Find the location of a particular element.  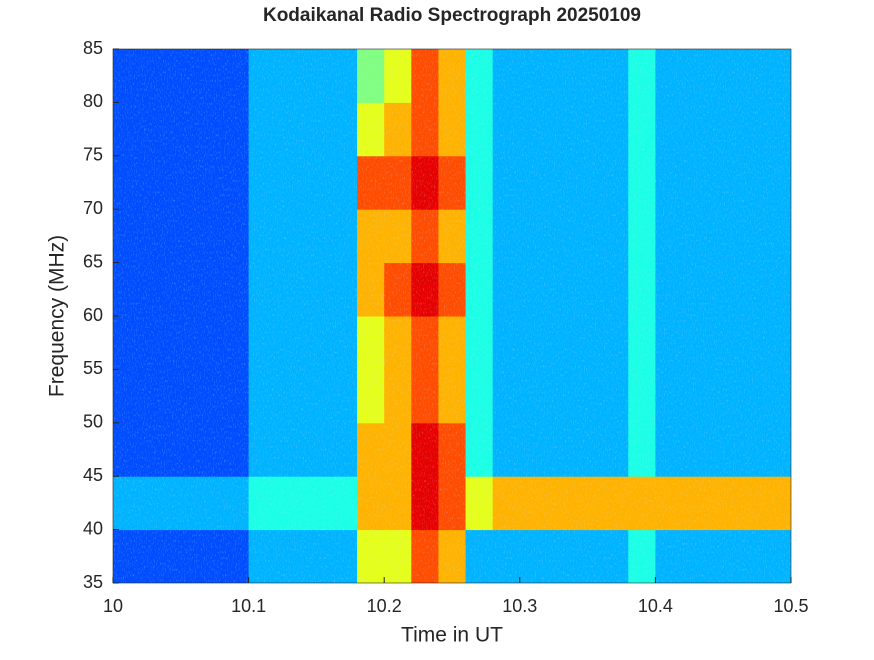

y-tick-label: 45 is located at coordinates (93, 475).